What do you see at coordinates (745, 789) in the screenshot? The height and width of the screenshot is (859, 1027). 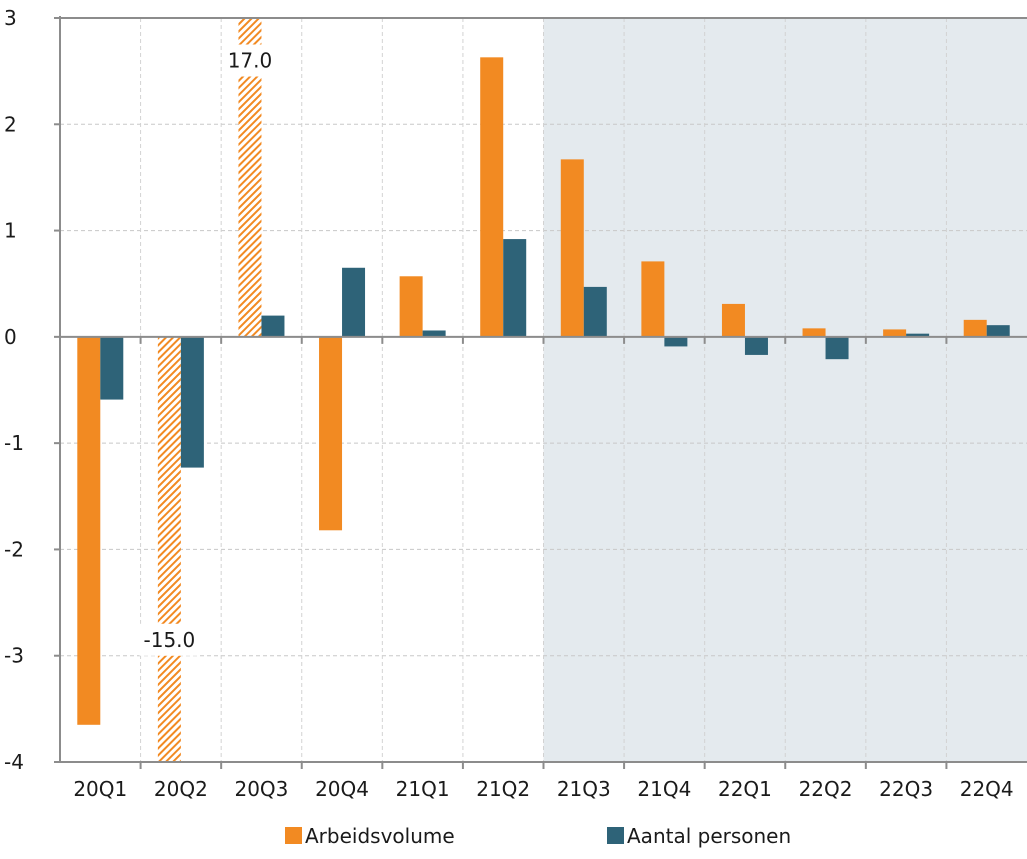 I see `x-tick-label-22q1: 22Q1` at bounding box center [745, 789].